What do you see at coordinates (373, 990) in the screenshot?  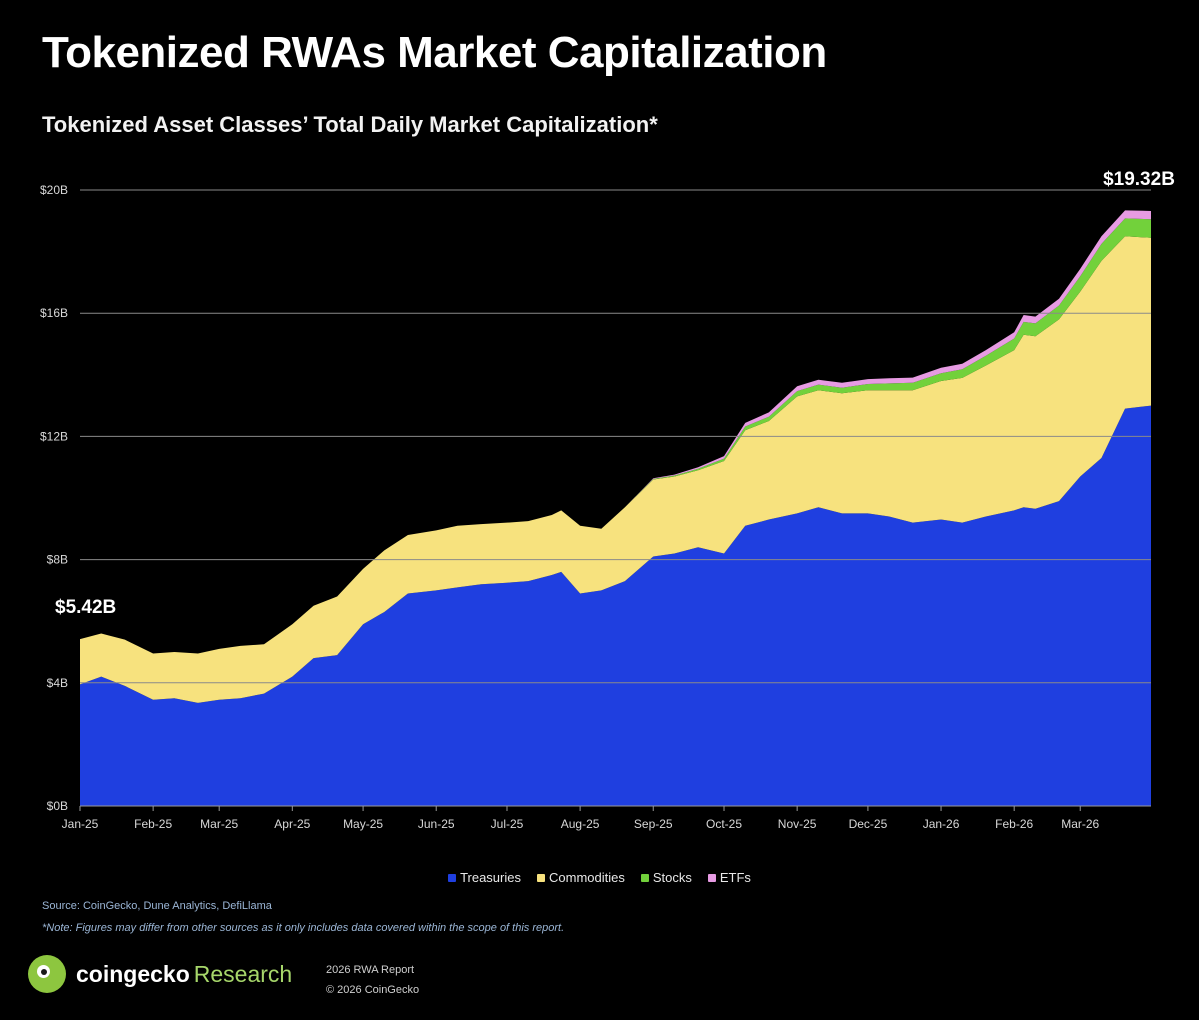 I see `copyright: © 2026 CoinGecko` at bounding box center [373, 990].